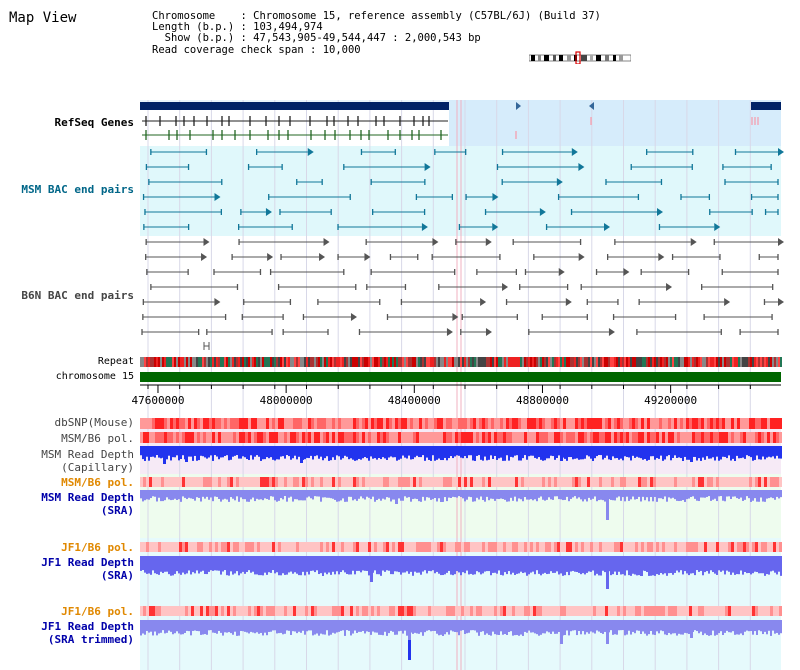 The image size is (800, 670). I want to click on jf1-read-depth-trimmed-label: JF1 Read Depth, so click(87, 626).